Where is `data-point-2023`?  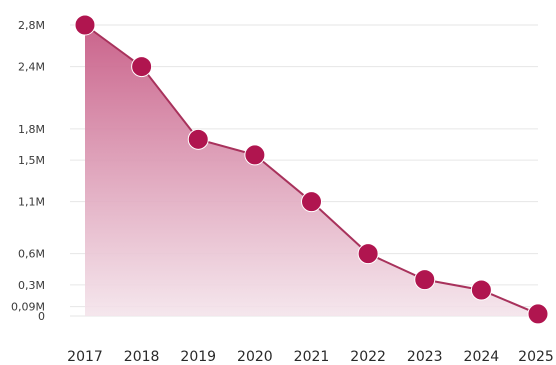 data-point-2023 is located at coordinates (425, 280).